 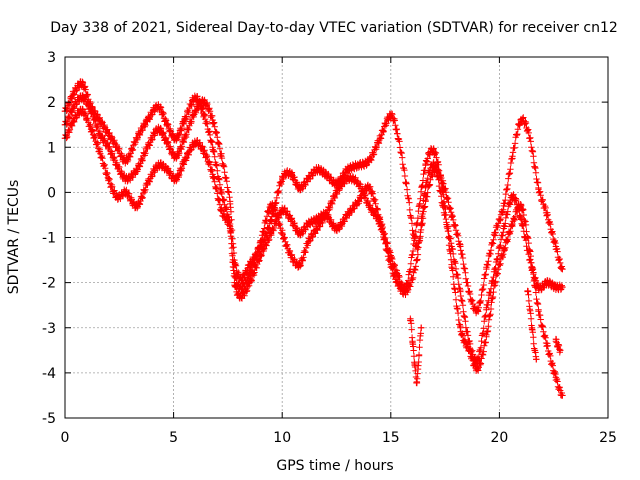 What do you see at coordinates (49, 284) in the screenshot?
I see `y-tick-label: -2` at bounding box center [49, 284].